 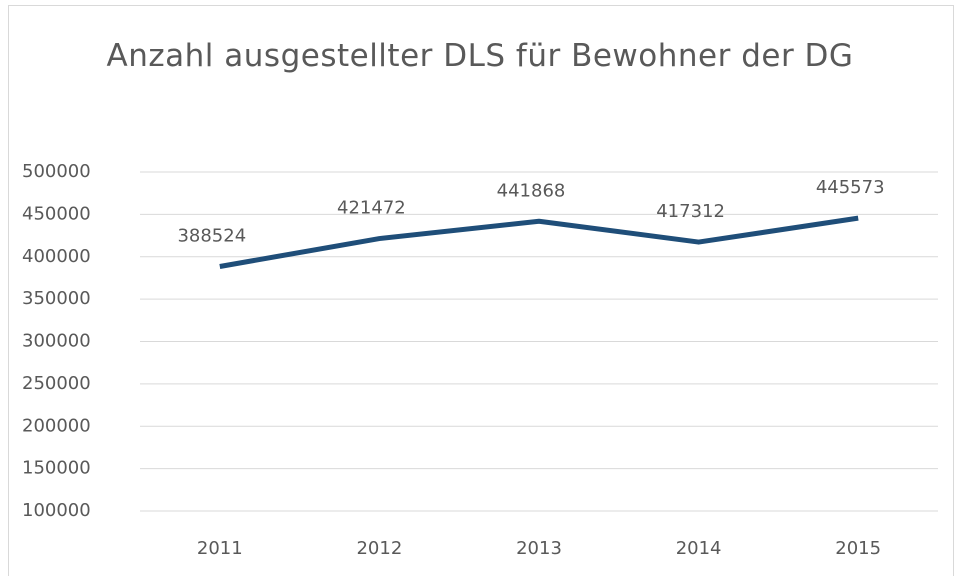 I want to click on data-label: 445573, so click(x=850, y=187).